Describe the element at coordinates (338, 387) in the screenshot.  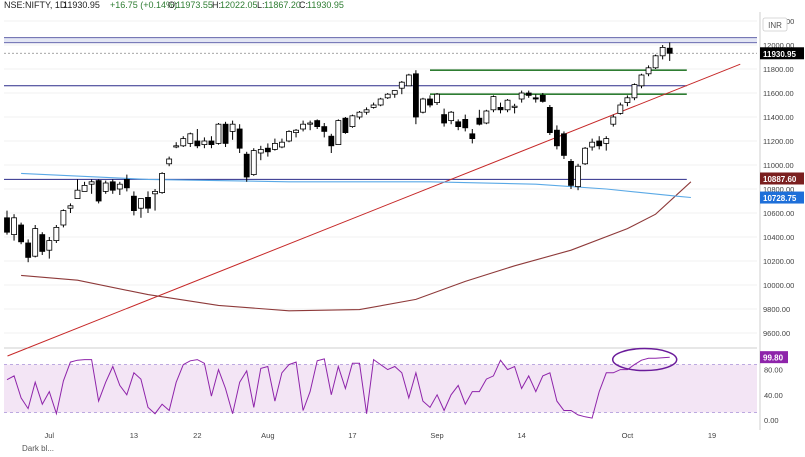
I see `rsi-line` at that location.